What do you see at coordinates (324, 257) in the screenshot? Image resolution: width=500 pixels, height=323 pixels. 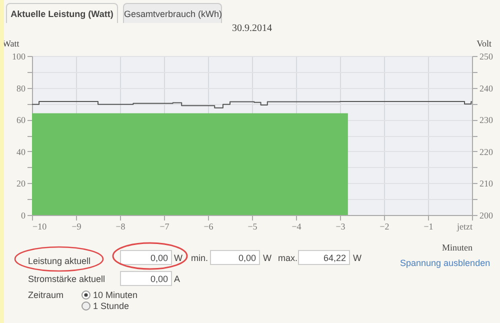 I see `text: 64,22` at bounding box center [324, 257].